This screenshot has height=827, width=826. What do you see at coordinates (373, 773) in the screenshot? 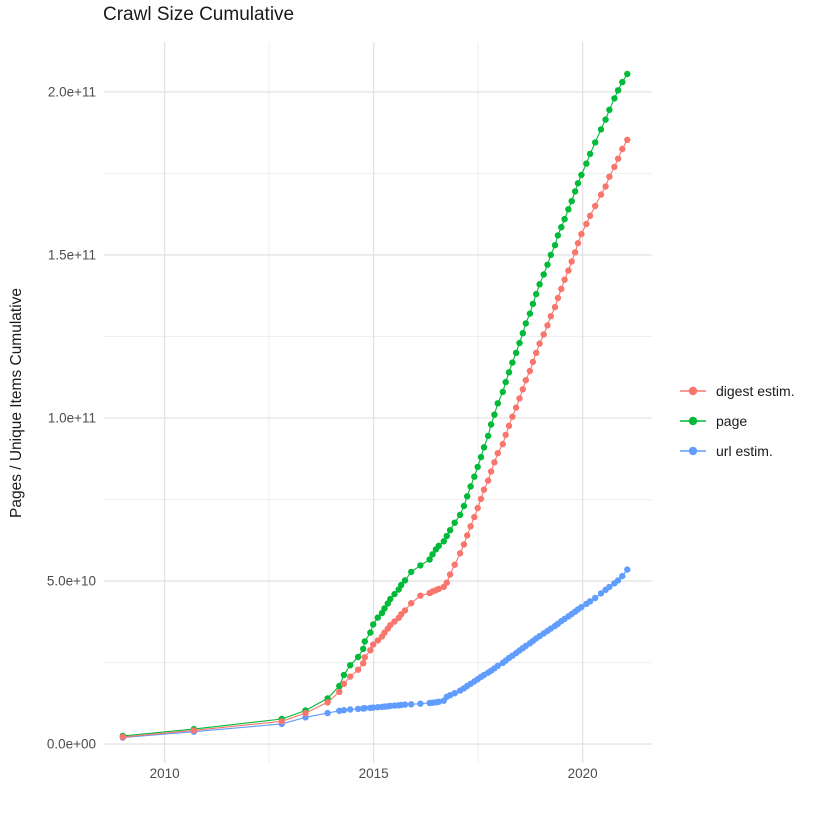
I see `x-tick-label: 2015` at bounding box center [373, 773].